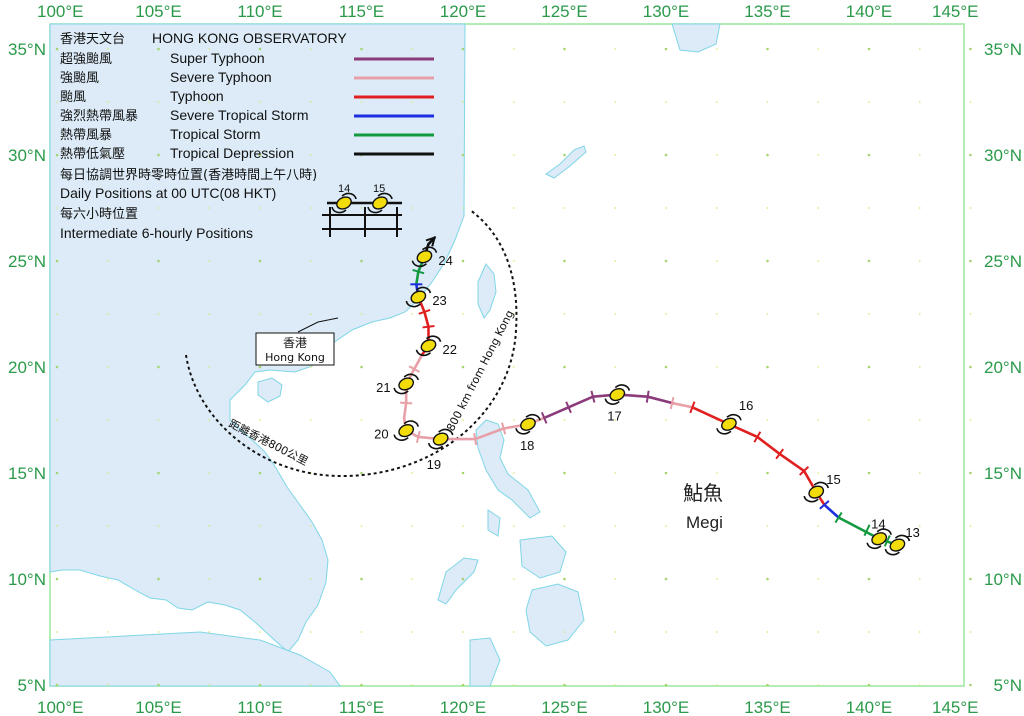 The width and height of the screenshot is (1024, 716). I want to click on longitude-label: 135°E, so click(767, 707).